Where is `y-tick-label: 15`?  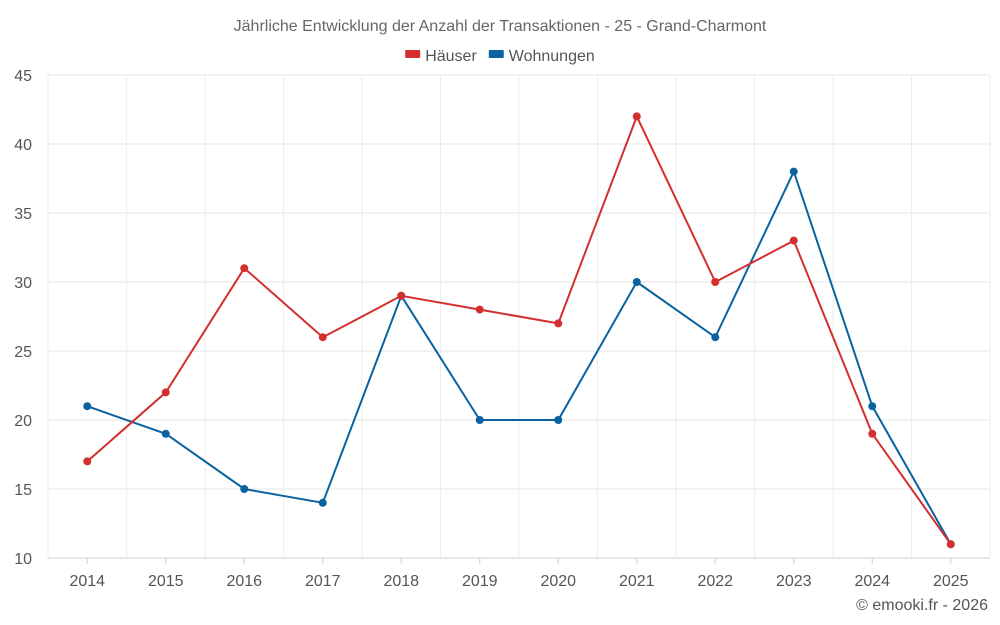 y-tick-label: 15 is located at coordinates (23, 490).